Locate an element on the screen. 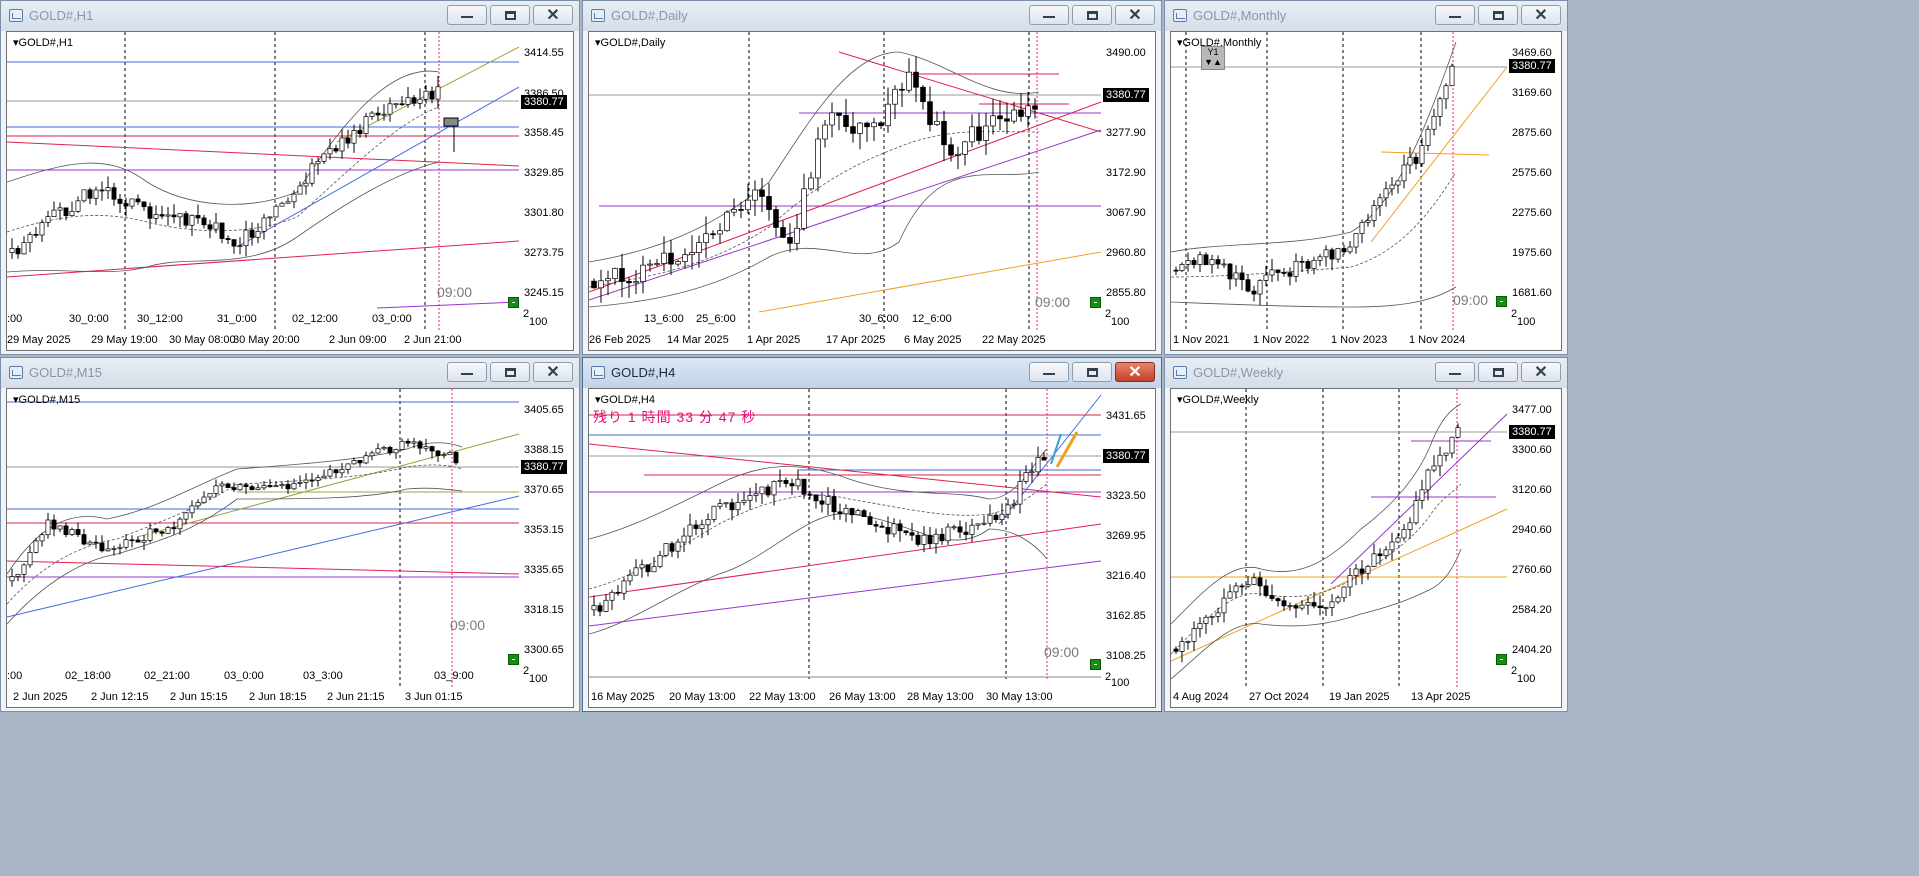 The width and height of the screenshot is (1919, 876). titlebar: GOLD#,M15 ✕ is located at coordinates (290, 373).